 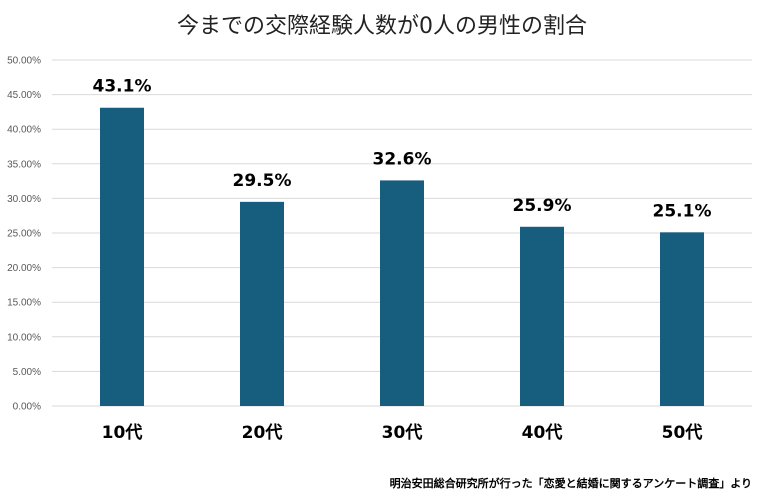 I want to click on data-label: 25.9%, so click(x=542, y=206).